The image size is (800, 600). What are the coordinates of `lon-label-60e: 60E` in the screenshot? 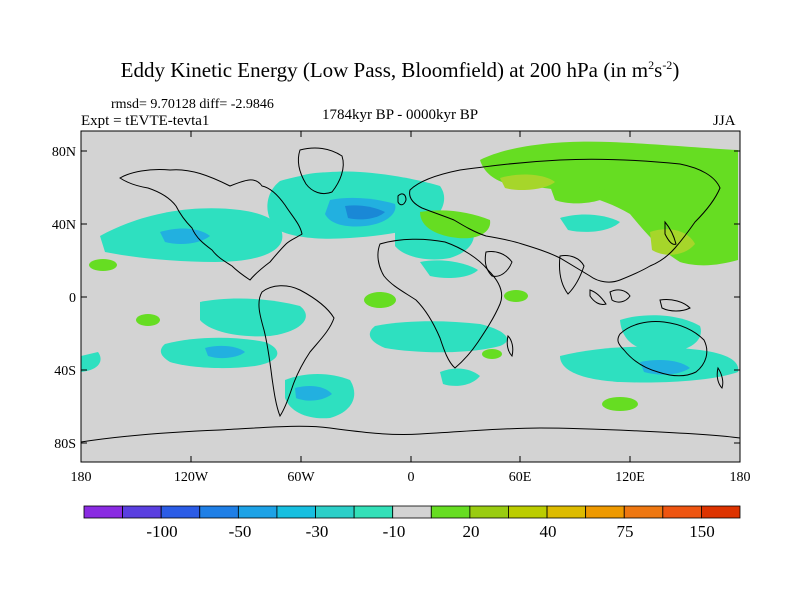 It's located at (520, 477).